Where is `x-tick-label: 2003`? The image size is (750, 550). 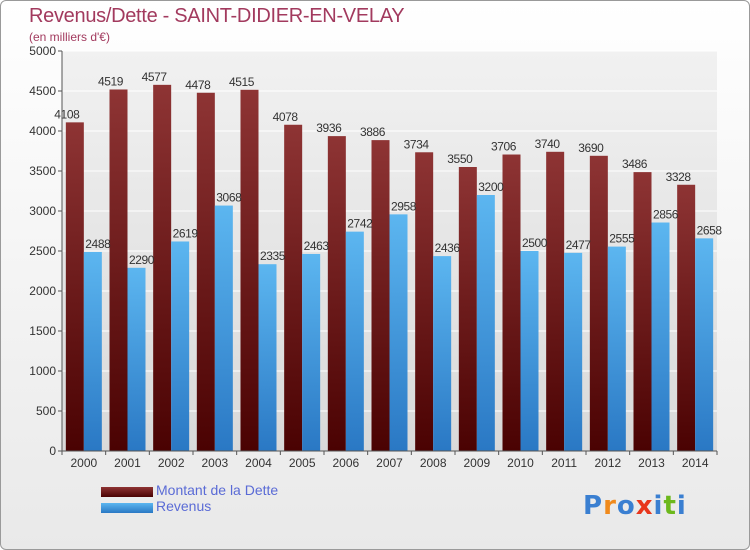
x-tick-label: 2003 is located at coordinates (214, 463).